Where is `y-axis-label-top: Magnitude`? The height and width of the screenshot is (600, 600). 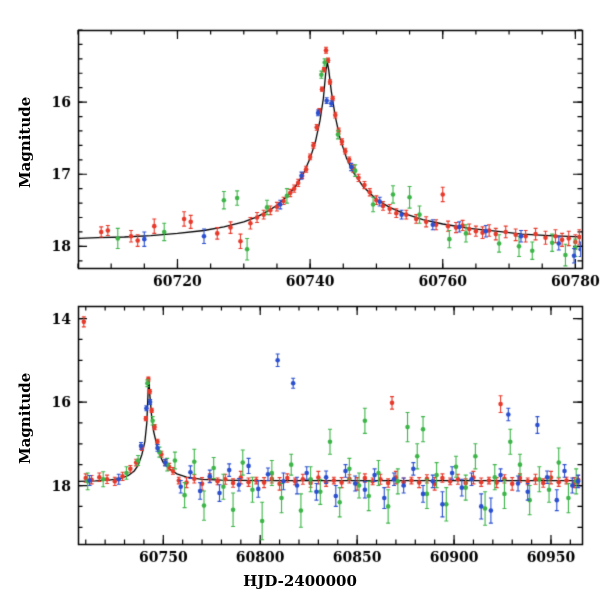 y-axis-label-top: Magnitude is located at coordinates (25, 142).